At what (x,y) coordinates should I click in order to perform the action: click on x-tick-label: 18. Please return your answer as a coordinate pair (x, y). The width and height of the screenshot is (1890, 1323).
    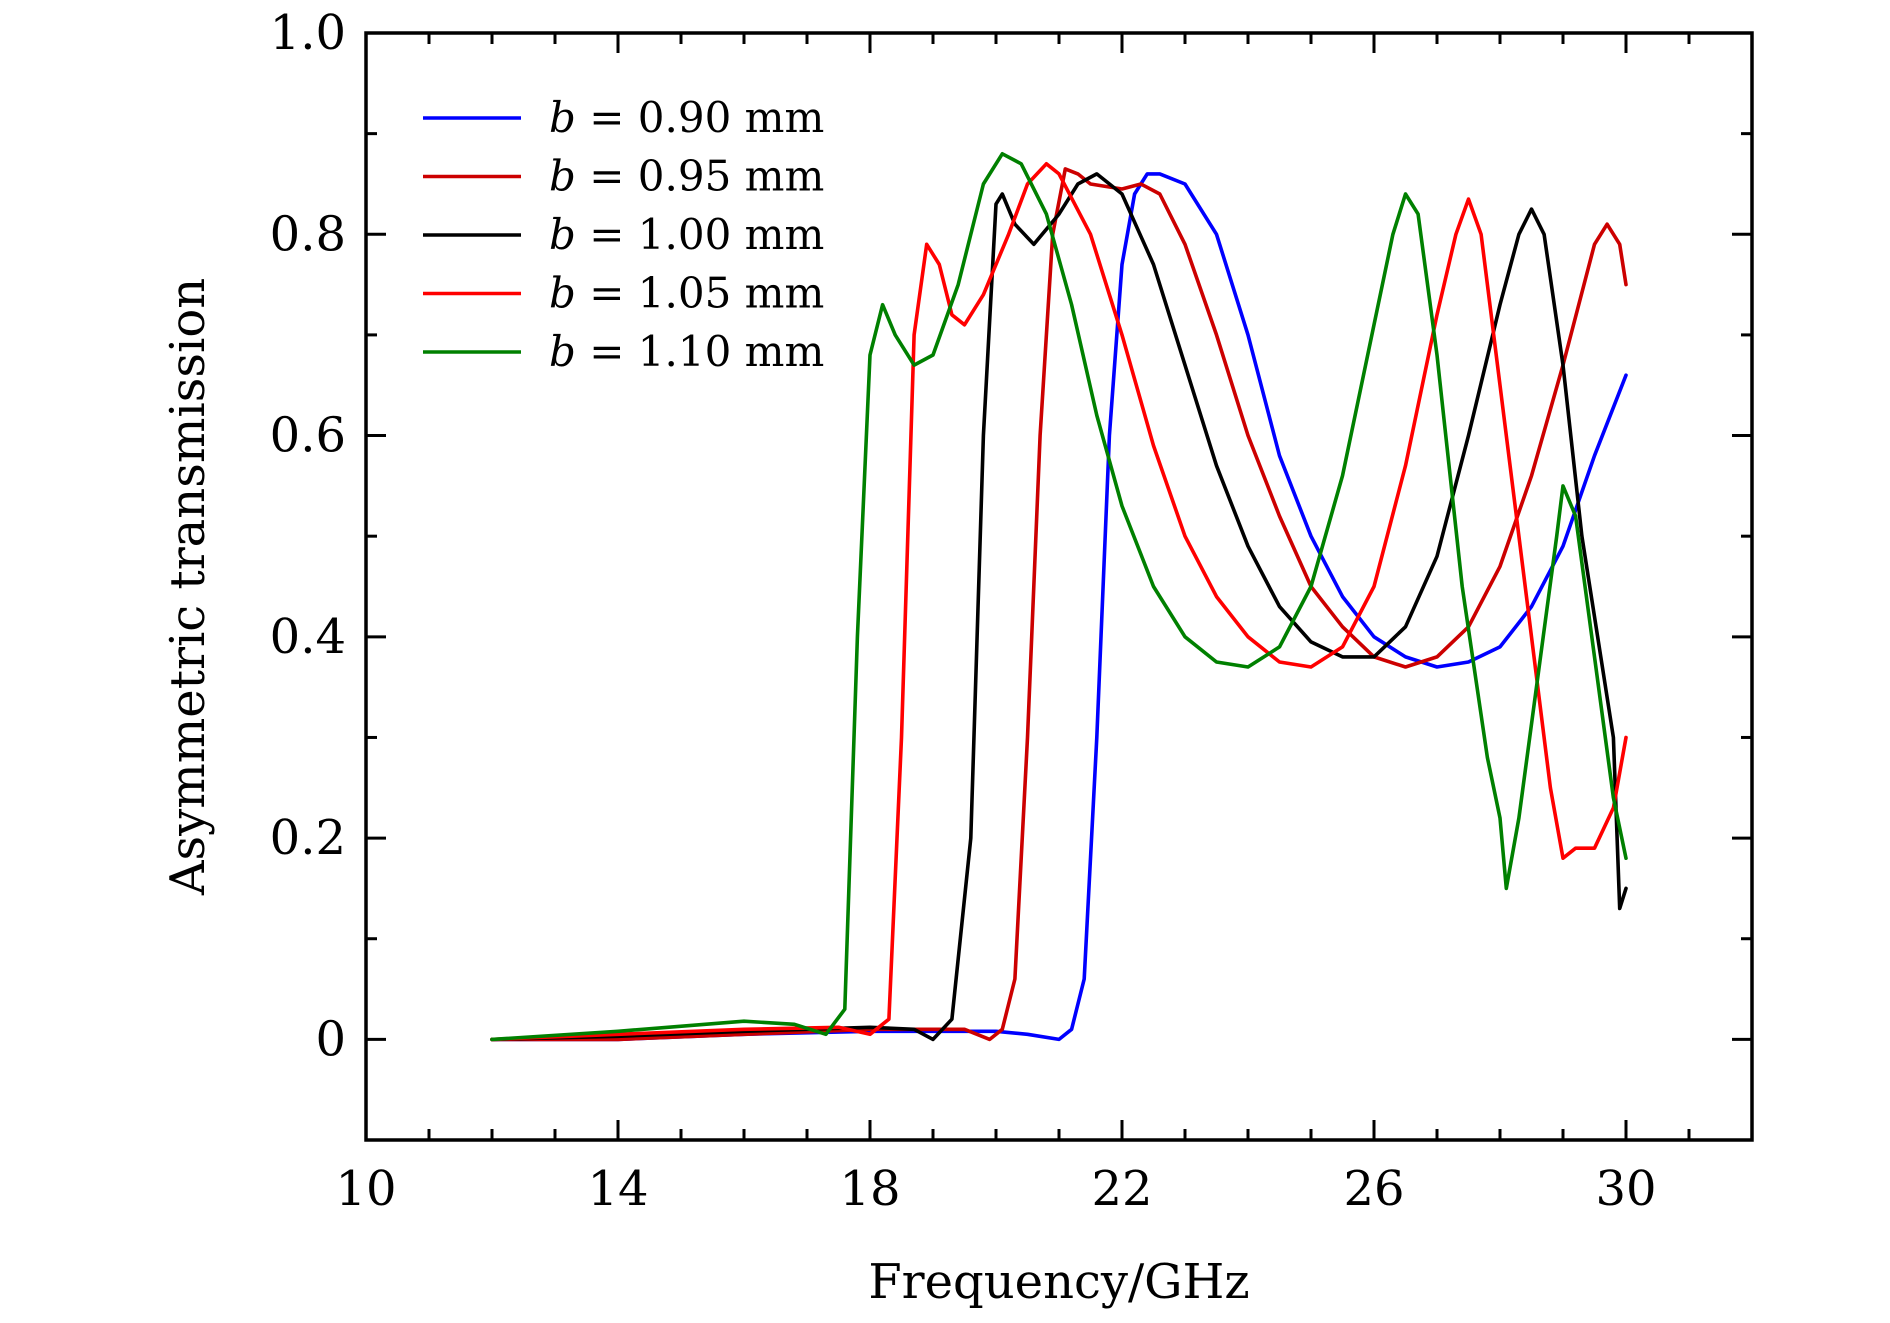
    Looking at the image, I should click on (869, 1189).